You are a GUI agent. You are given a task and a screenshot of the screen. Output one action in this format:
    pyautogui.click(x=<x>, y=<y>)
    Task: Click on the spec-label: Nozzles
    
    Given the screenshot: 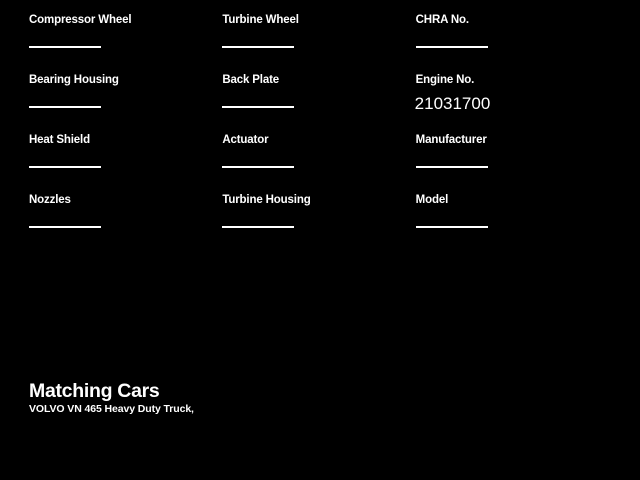 What is the action you would take?
    pyautogui.click(x=50, y=200)
    